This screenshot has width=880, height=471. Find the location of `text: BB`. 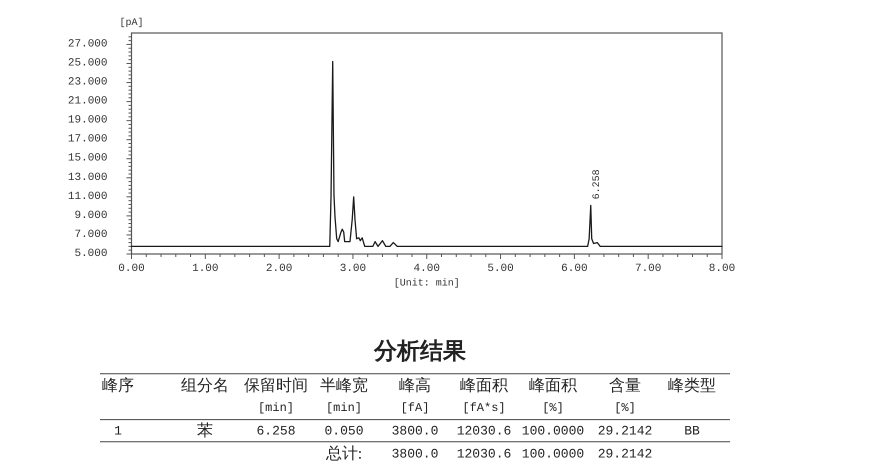

text: BB is located at coordinates (692, 431).